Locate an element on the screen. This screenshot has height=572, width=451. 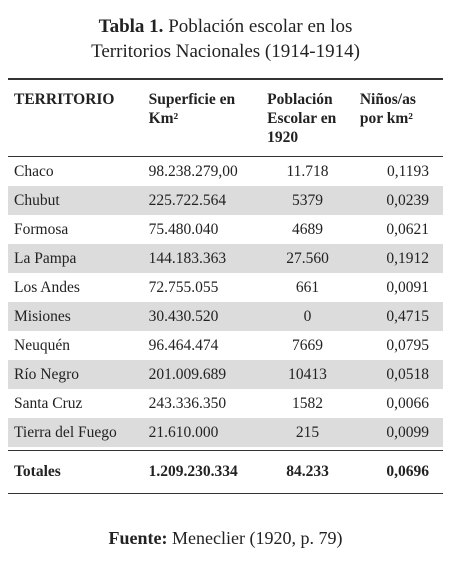
totals-row: Totales 1.209.230.334 84.233 0,0696 is located at coordinates (225, 472).